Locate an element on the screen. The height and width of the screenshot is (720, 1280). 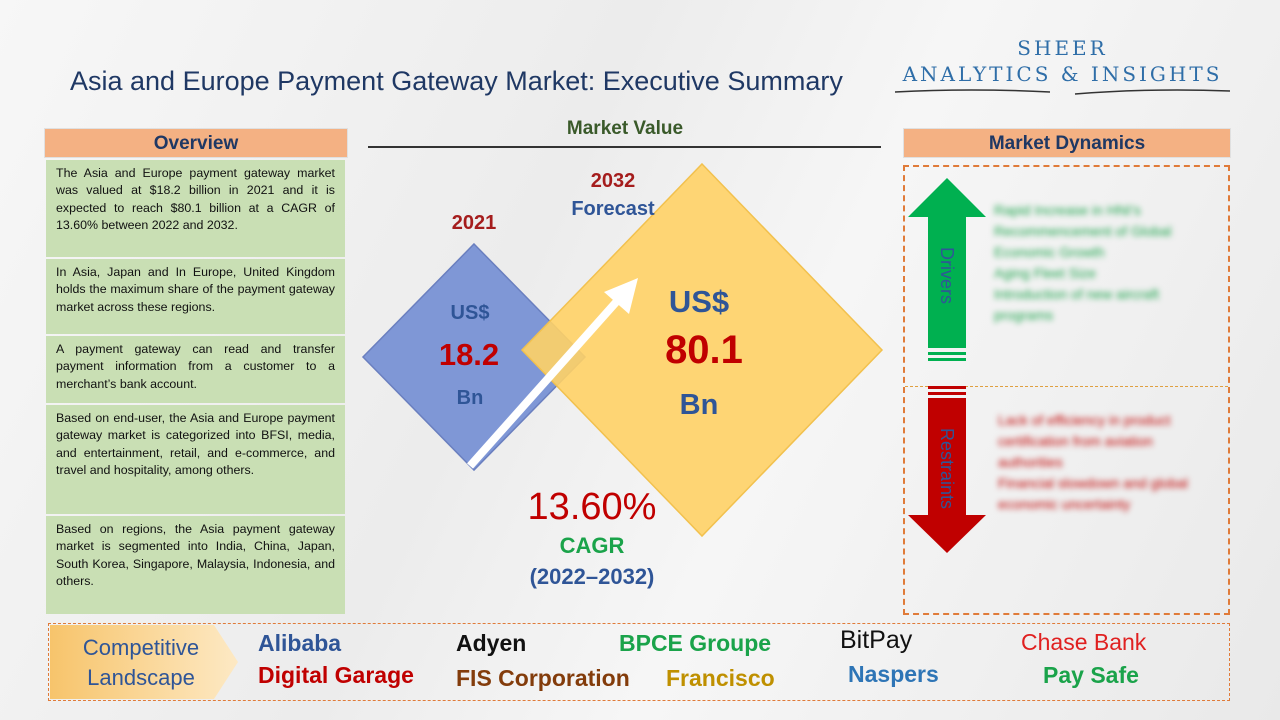
driver-item: Aging Fleet Size is located at coordinates (1045, 273).